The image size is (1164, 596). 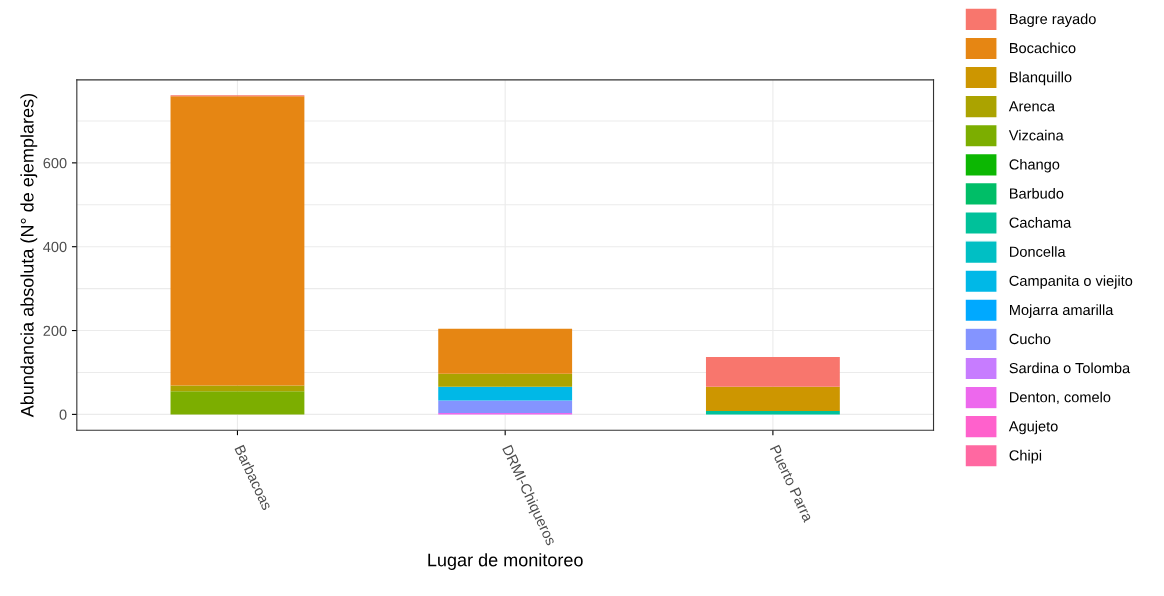 What do you see at coordinates (1034, 165) in the screenshot?
I see `legend-label: Chango` at bounding box center [1034, 165].